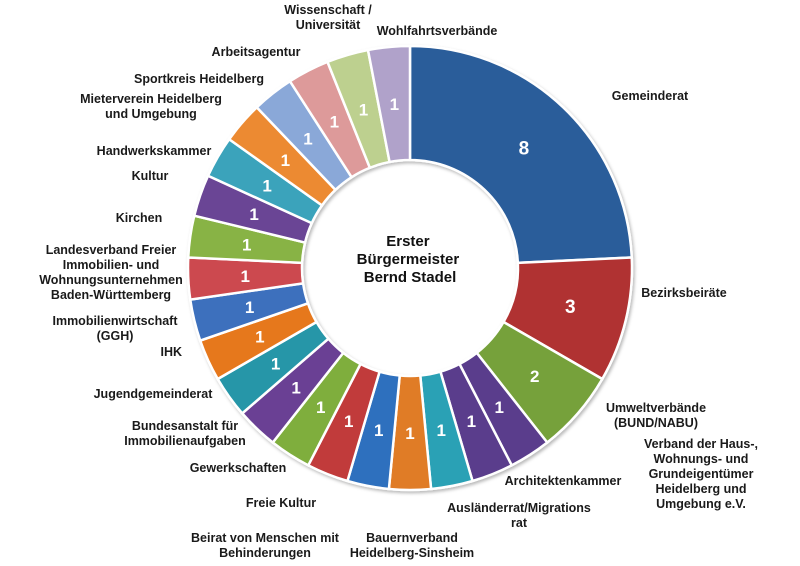 Image resolution: width=800 pixels, height=566 pixels. What do you see at coordinates (185, 426) in the screenshot?
I see `category-label-line: Bundesanstalt für` at bounding box center [185, 426].